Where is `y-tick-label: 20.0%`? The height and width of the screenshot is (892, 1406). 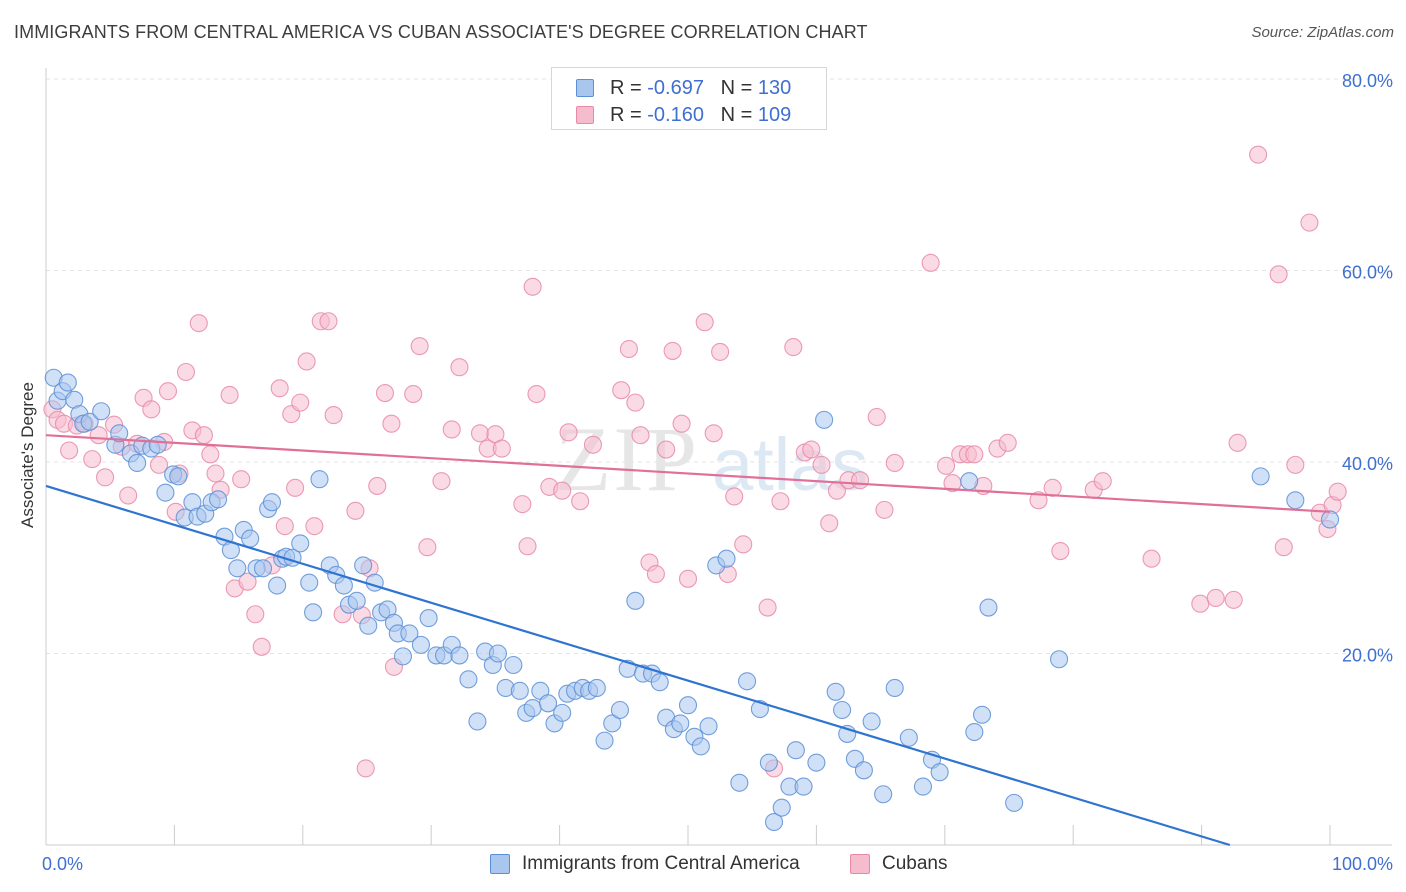
y-tick-label: 20.0% is located at coordinates (1367, 656).